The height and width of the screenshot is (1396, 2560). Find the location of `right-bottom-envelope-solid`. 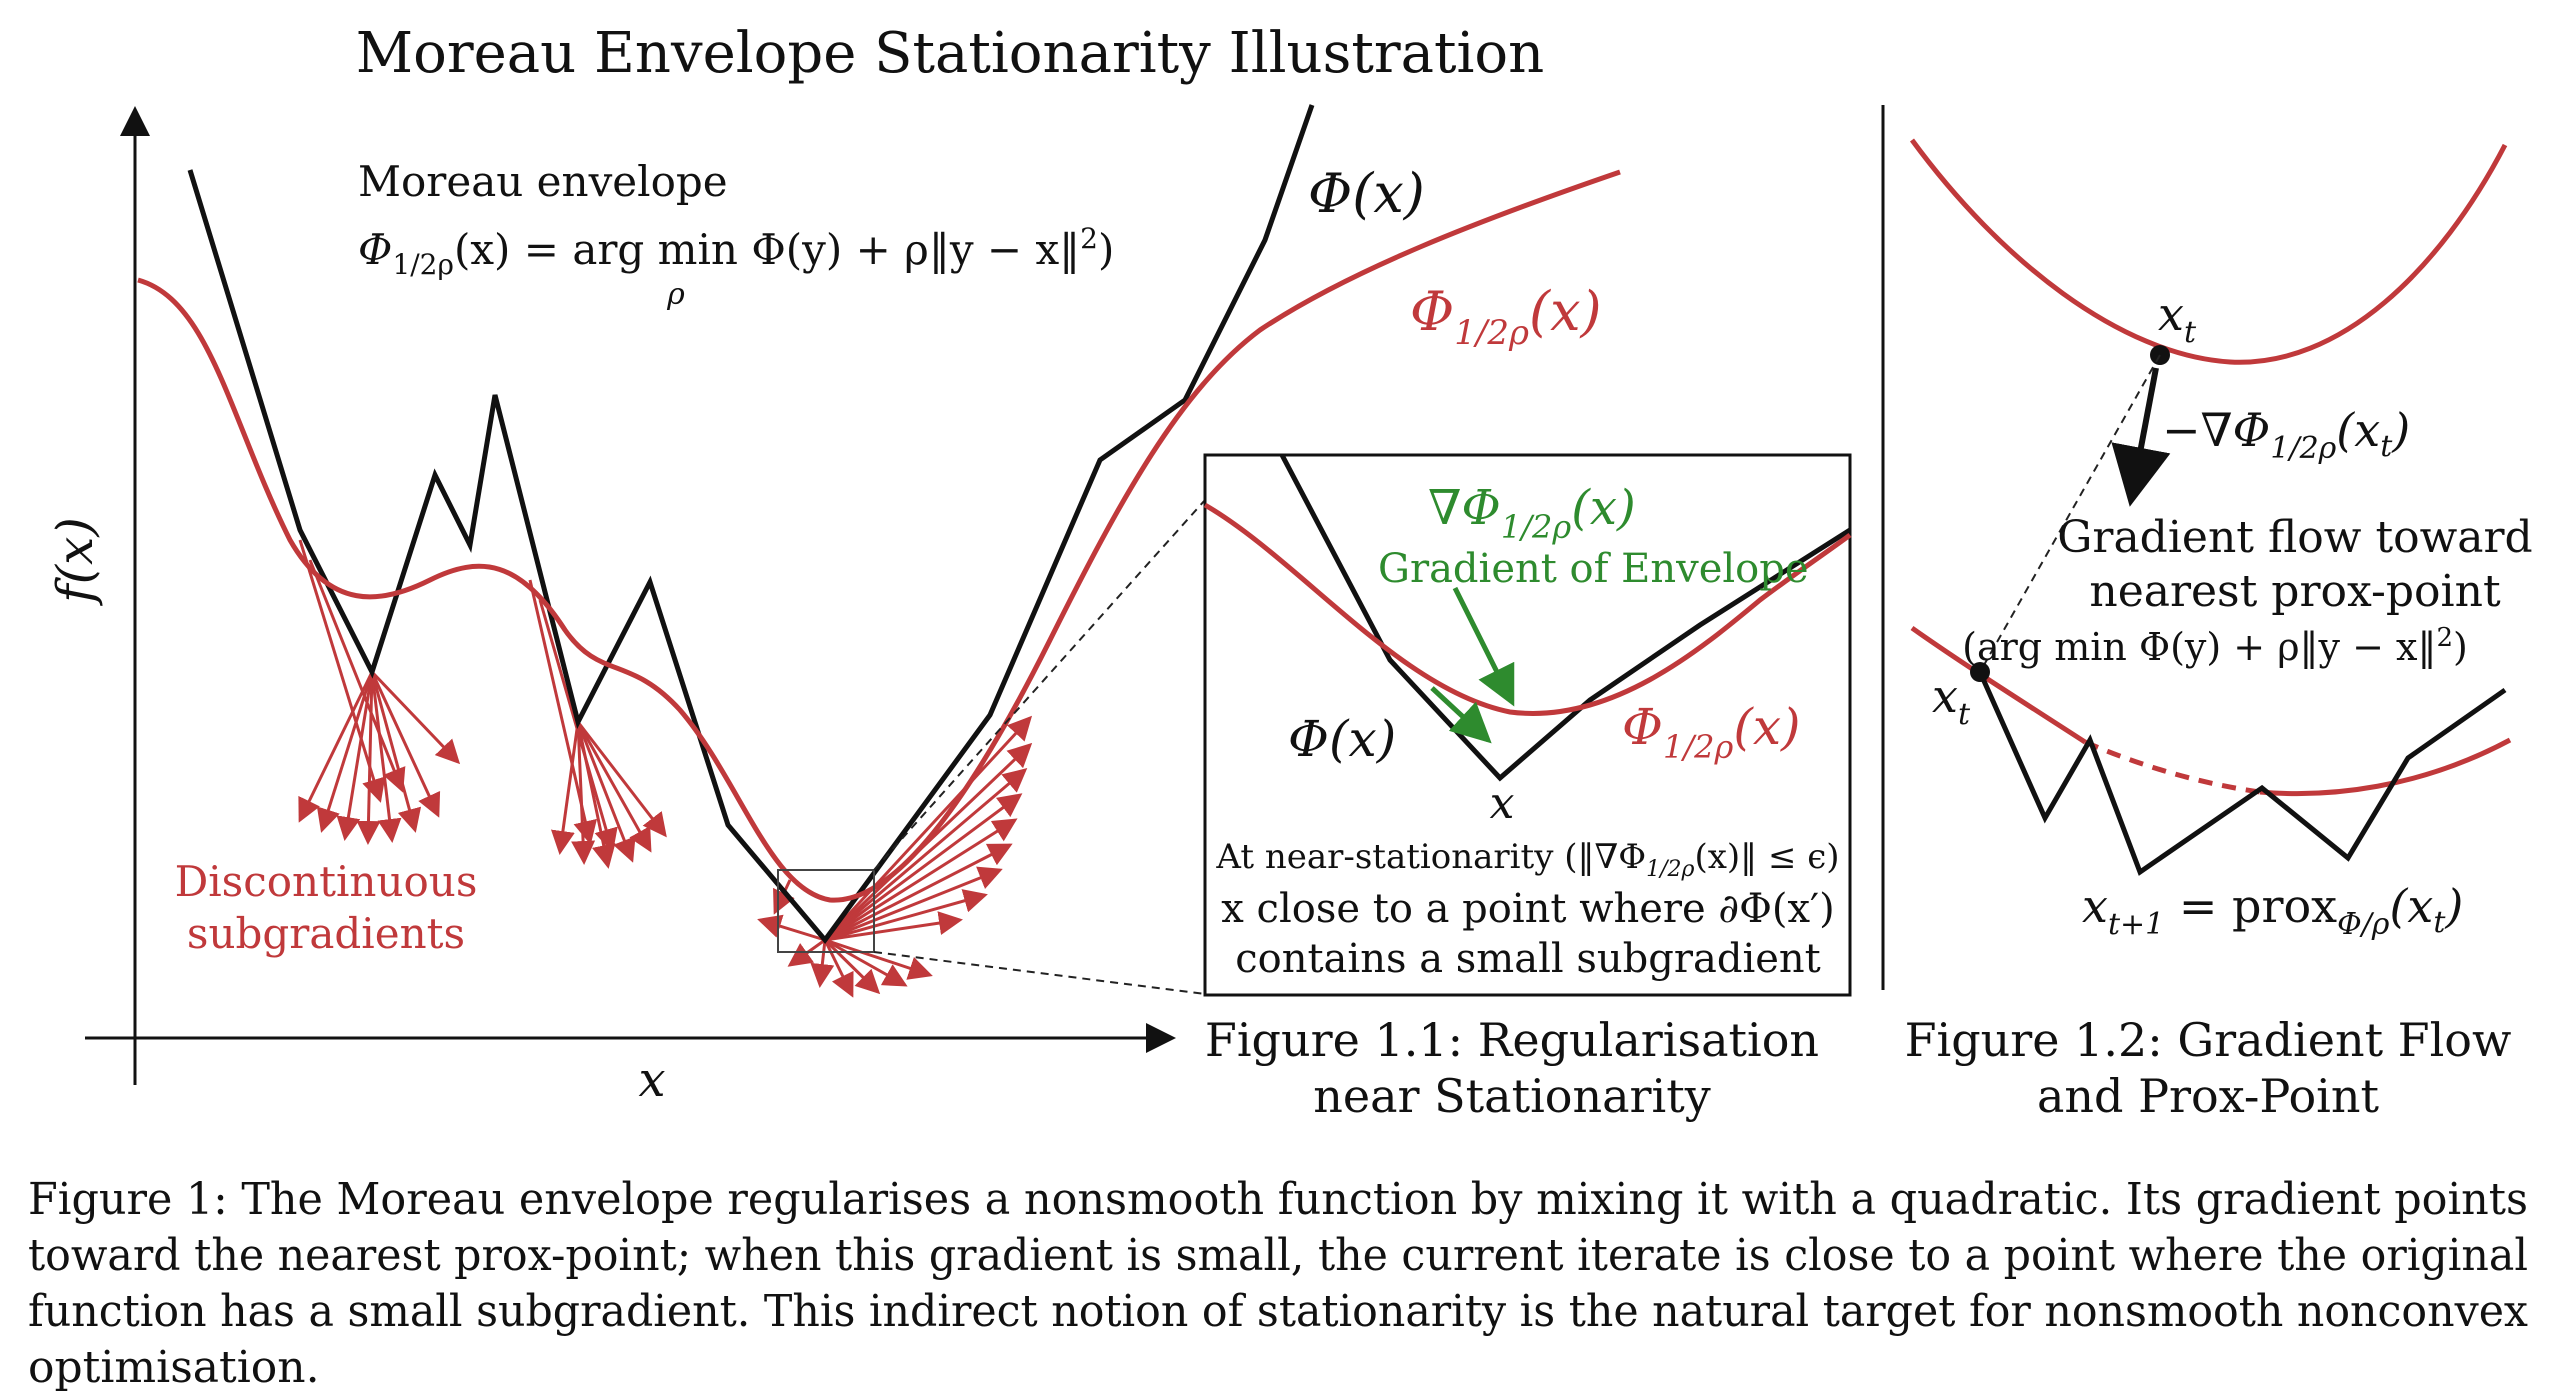

right-bottom-envelope-solid is located at coordinates (1998, 685).